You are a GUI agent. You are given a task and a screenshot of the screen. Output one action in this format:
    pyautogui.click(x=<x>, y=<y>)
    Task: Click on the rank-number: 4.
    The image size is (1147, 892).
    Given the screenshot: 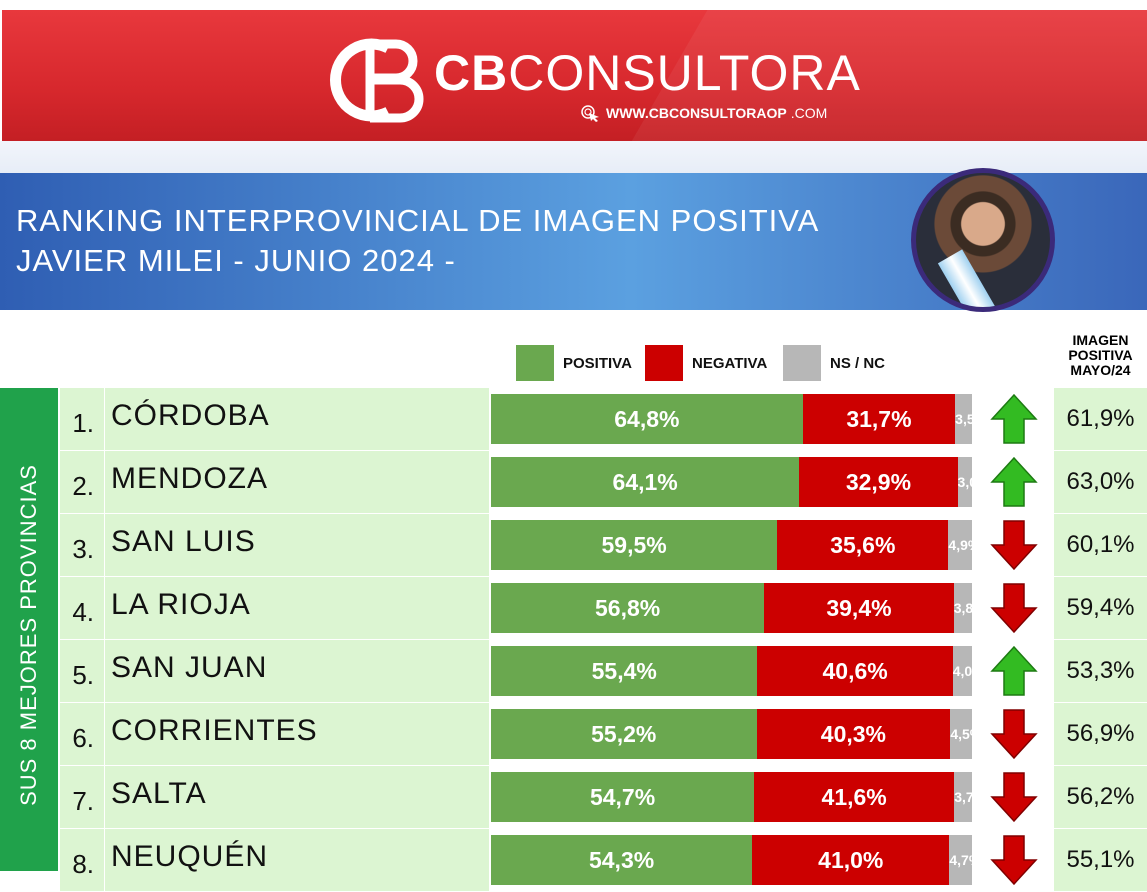 What is the action you would take?
    pyautogui.click(x=82, y=608)
    